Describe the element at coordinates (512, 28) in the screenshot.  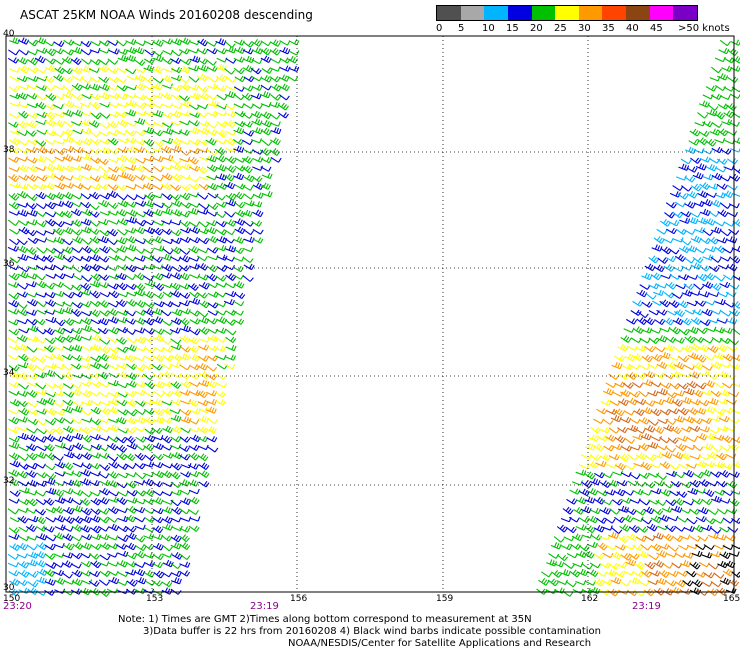
I see `scale-label: 15` at that location.